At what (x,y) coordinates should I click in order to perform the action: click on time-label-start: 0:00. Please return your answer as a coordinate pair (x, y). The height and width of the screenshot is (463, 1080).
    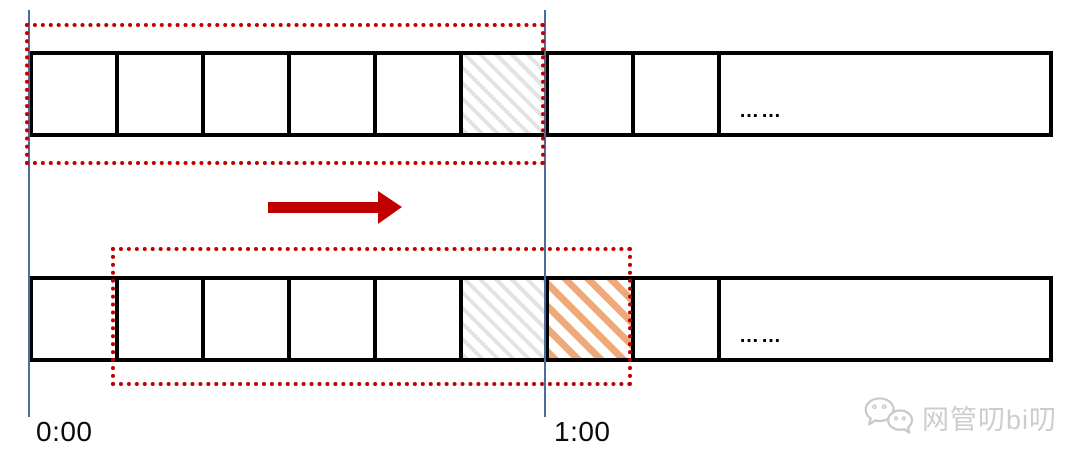
    Looking at the image, I should click on (64, 431).